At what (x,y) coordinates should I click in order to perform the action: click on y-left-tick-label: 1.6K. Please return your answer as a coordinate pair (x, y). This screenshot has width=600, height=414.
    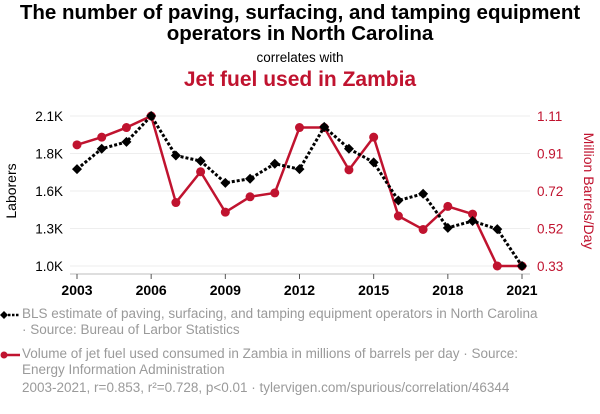
    Looking at the image, I should click on (49, 191).